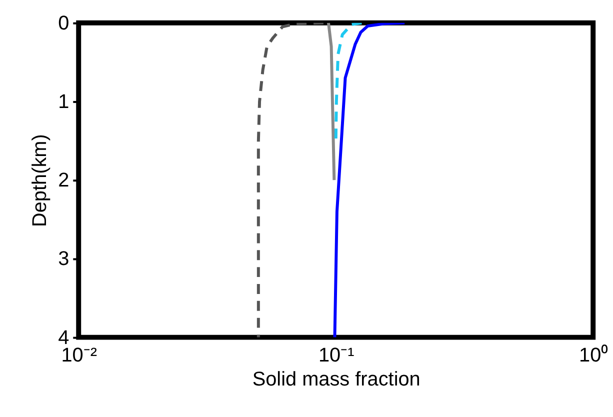  Describe the element at coordinates (64, 101) in the screenshot. I see `y-tick-label: 1` at that location.